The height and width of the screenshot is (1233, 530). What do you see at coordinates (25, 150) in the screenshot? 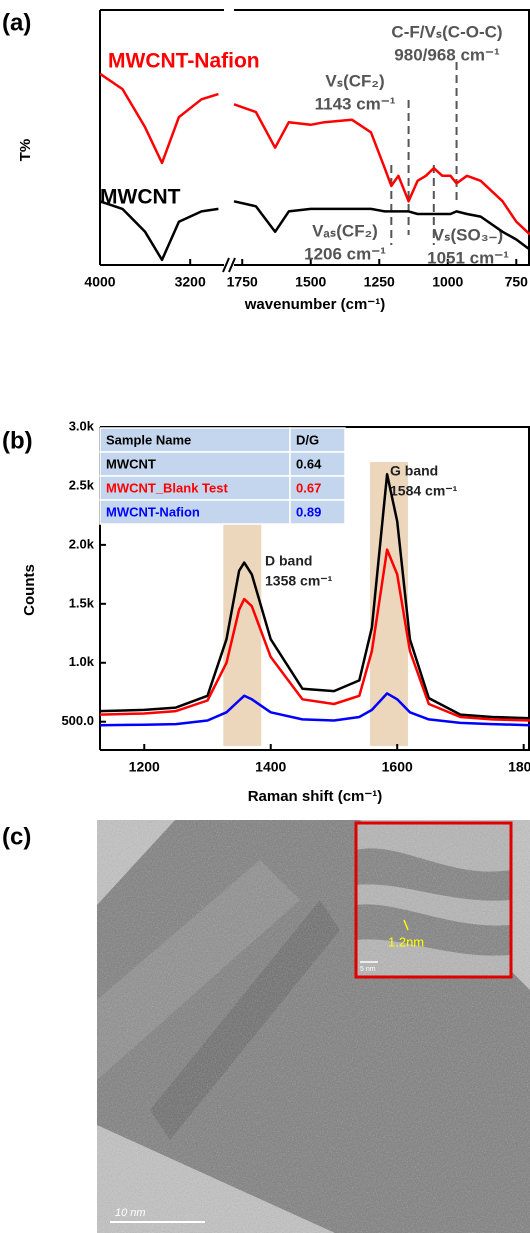
I see `y-axis-label: T%` at bounding box center [25, 150].